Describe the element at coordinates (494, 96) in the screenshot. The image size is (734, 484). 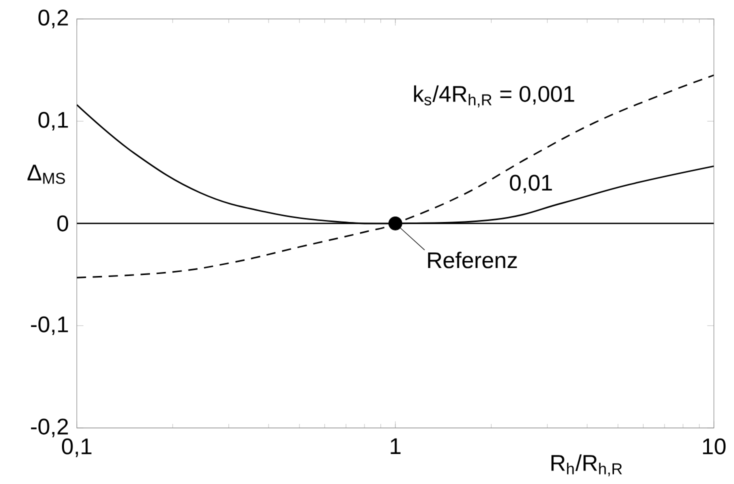
I see `series-label: k$_{s}$/4R$_{h,R}$ = 0,001` at that location.